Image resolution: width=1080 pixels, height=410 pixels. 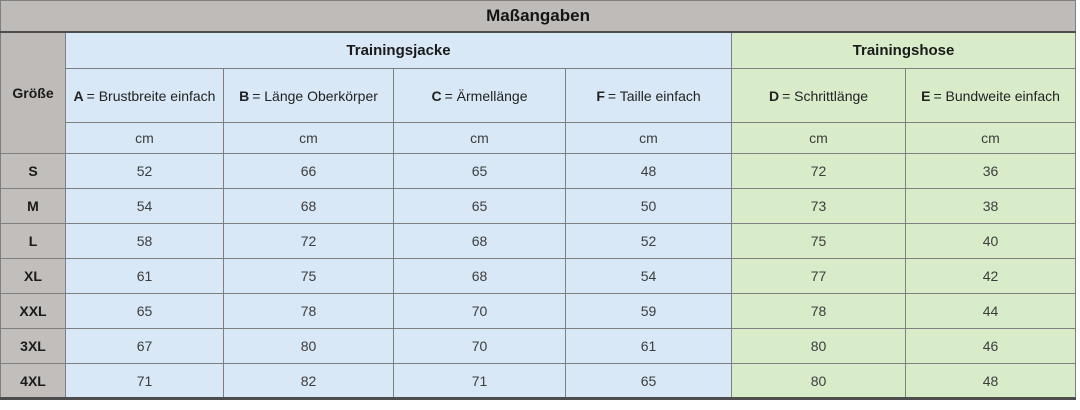 I want to click on table-row: 3XL 67 80 70 61 80 46, so click(x=538, y=346).